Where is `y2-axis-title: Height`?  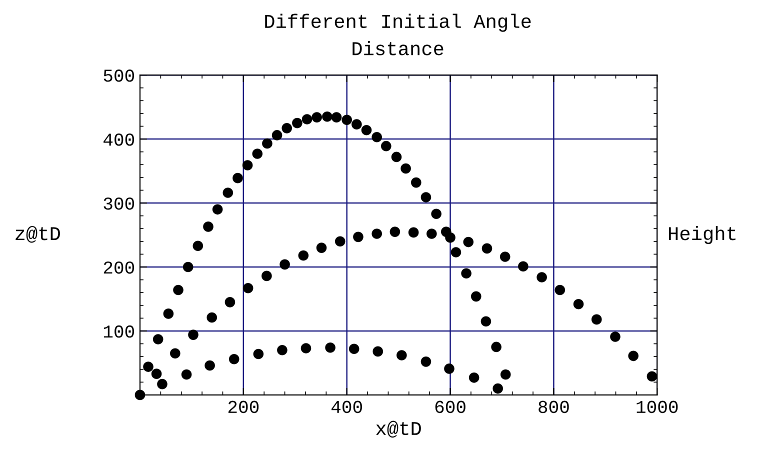
y2-axis-title: Height is located at coordinates (702, 235).